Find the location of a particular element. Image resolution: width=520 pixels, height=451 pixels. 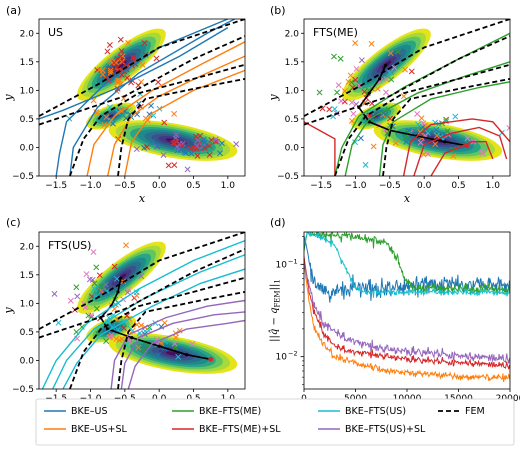

legend-item: BKE–US+SL is located at coordinates (85, 429).